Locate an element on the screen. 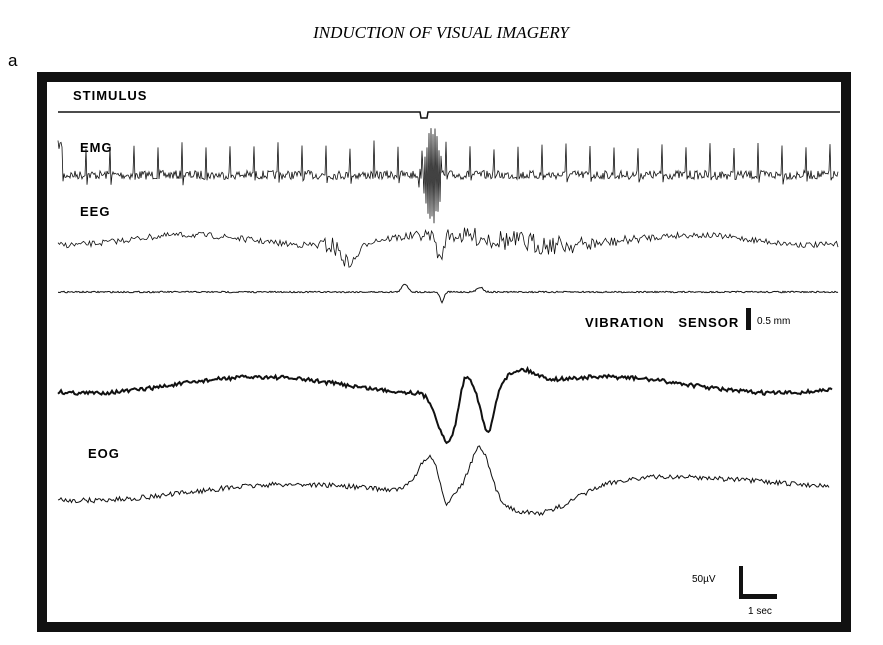  emg-trace is located at coordinates (448, 176).